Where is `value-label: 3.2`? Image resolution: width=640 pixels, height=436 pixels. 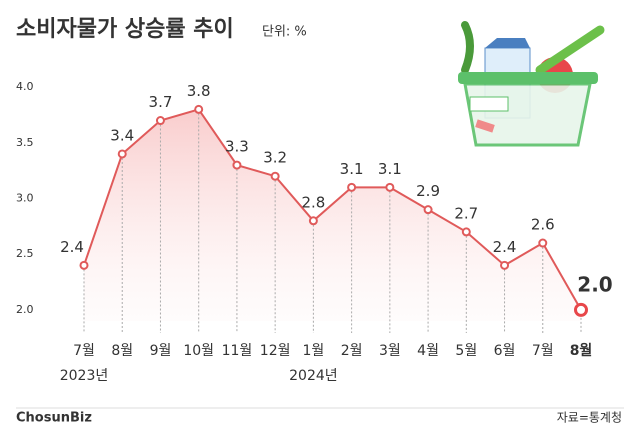
value-label: 3.2 is located at coordinates (275, 158).